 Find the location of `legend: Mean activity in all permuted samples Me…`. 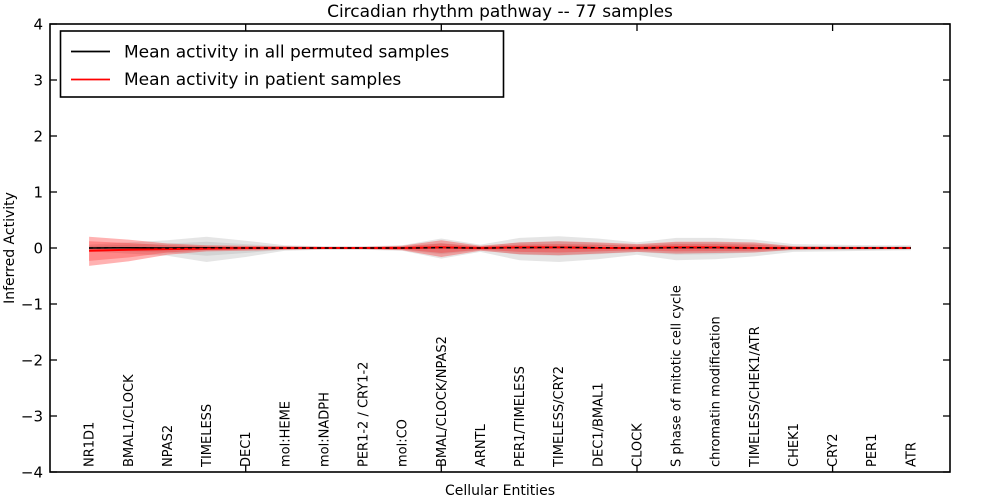

legend: Mean activity in all permuted samples Me… is located at coordinates (282, 64).